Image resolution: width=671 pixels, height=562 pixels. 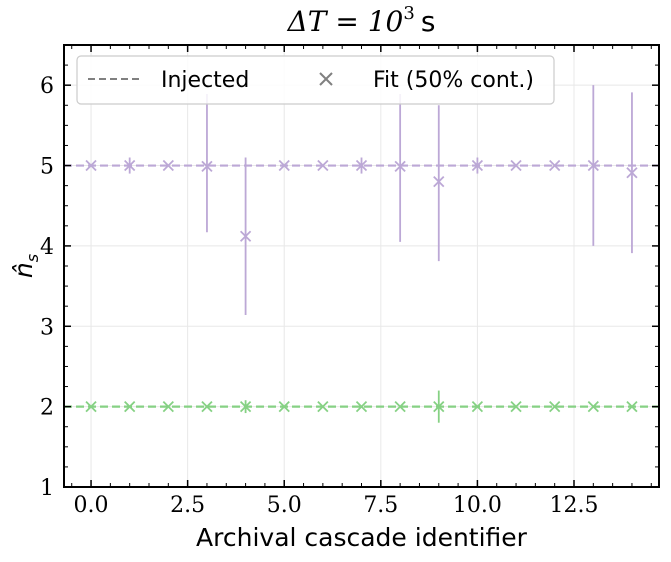 I want to click on legend-x-marker-swatch, so click(x=326, y=79).